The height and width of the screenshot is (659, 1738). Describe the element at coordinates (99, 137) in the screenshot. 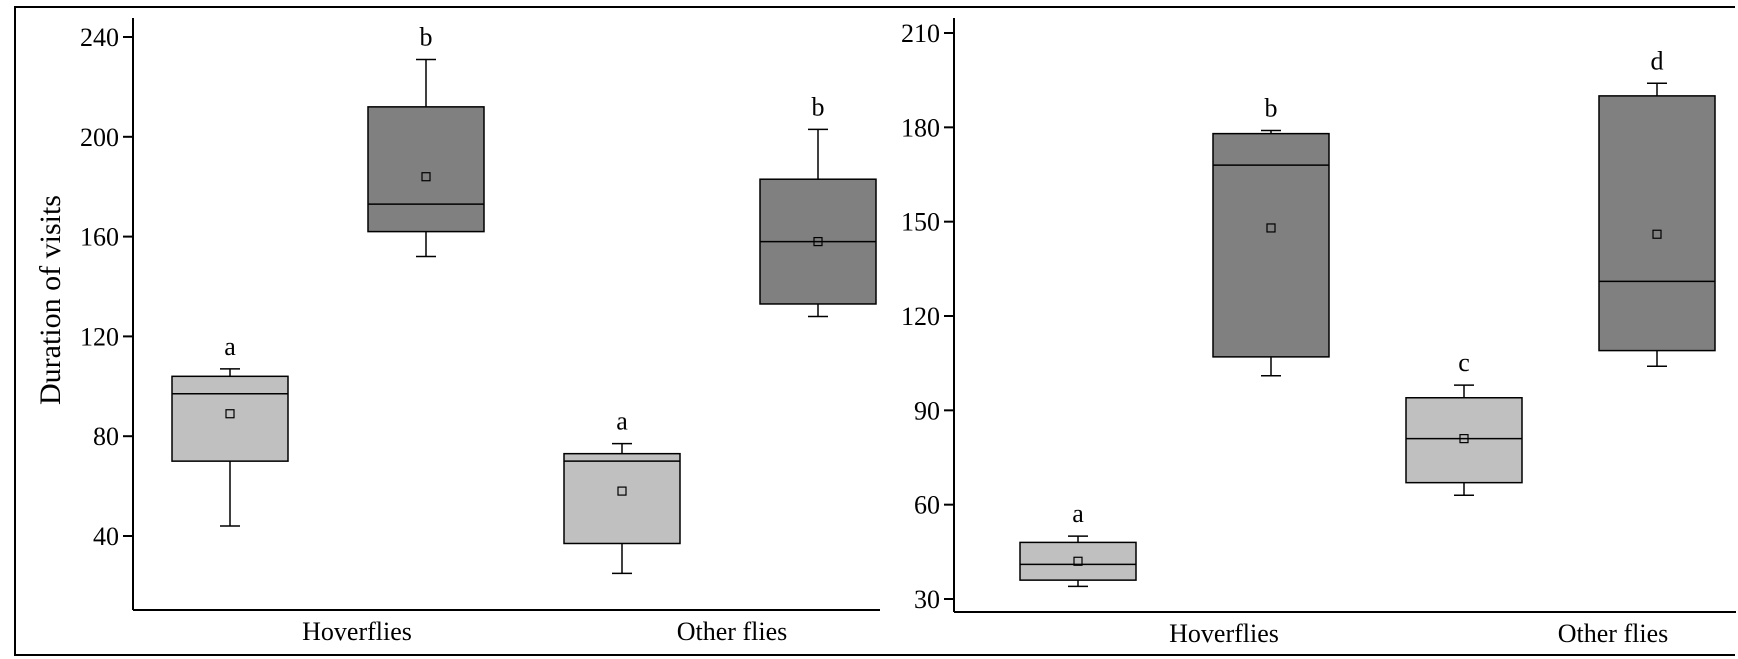

I see `y-tick-label: 200` at that location.